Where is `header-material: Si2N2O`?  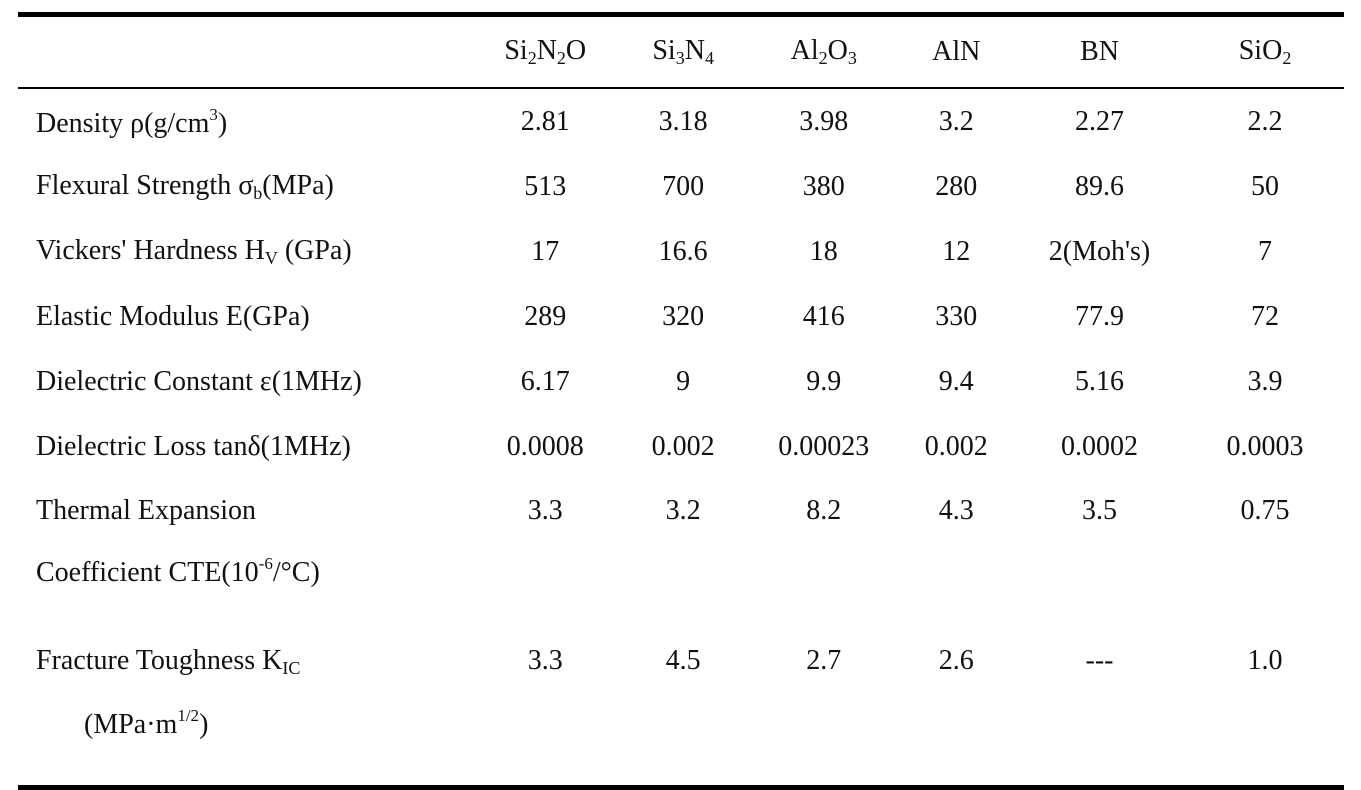
header-material: Si2N2O is located at coordinates (545, 51).